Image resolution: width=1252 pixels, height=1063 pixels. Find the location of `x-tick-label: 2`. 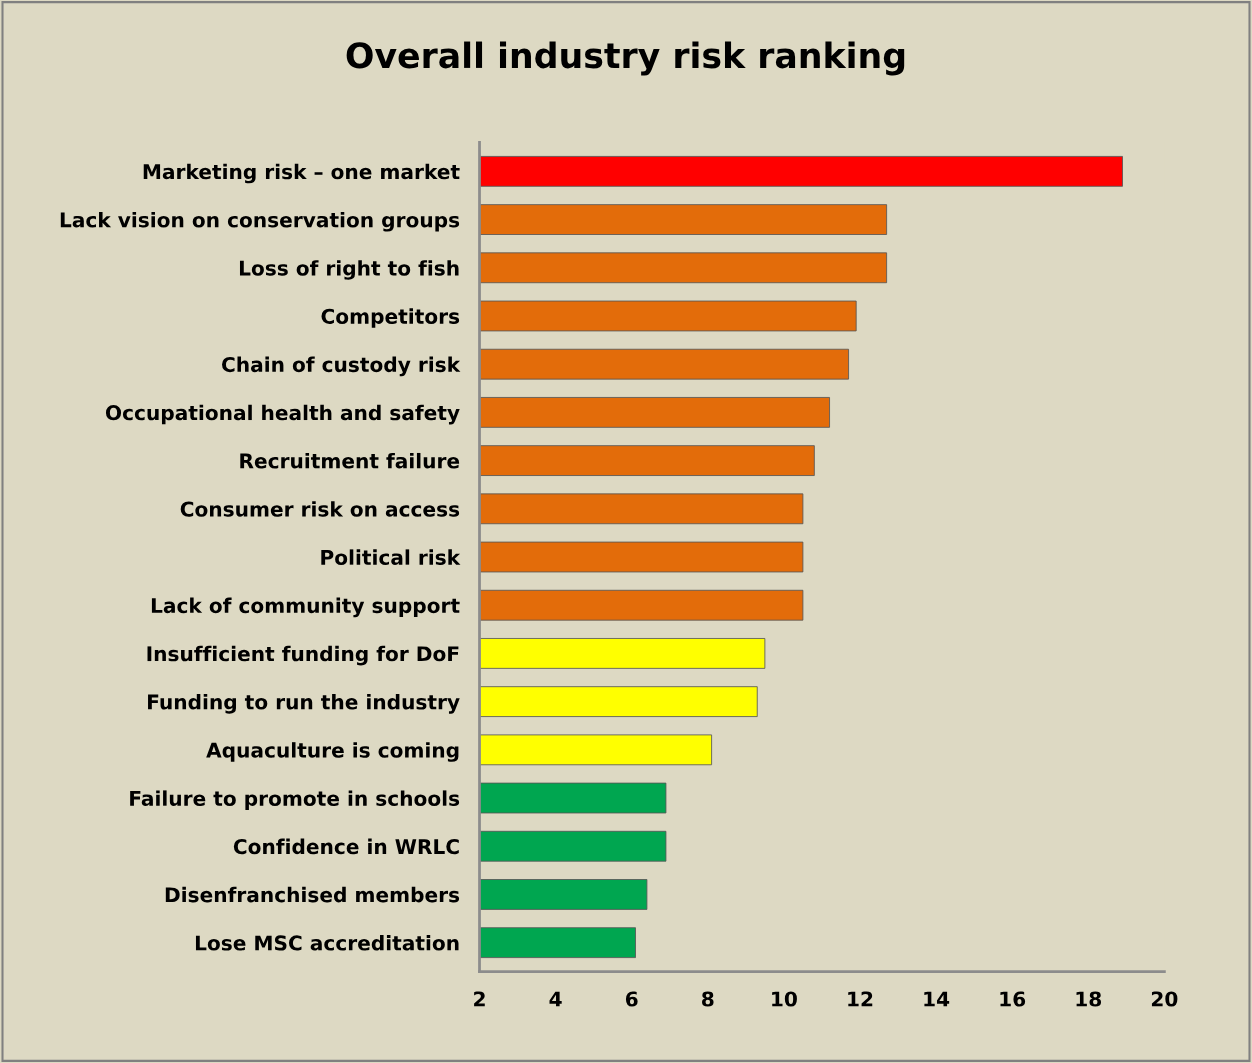

x-tick-label: 2 is located at coordinates (479, 999).